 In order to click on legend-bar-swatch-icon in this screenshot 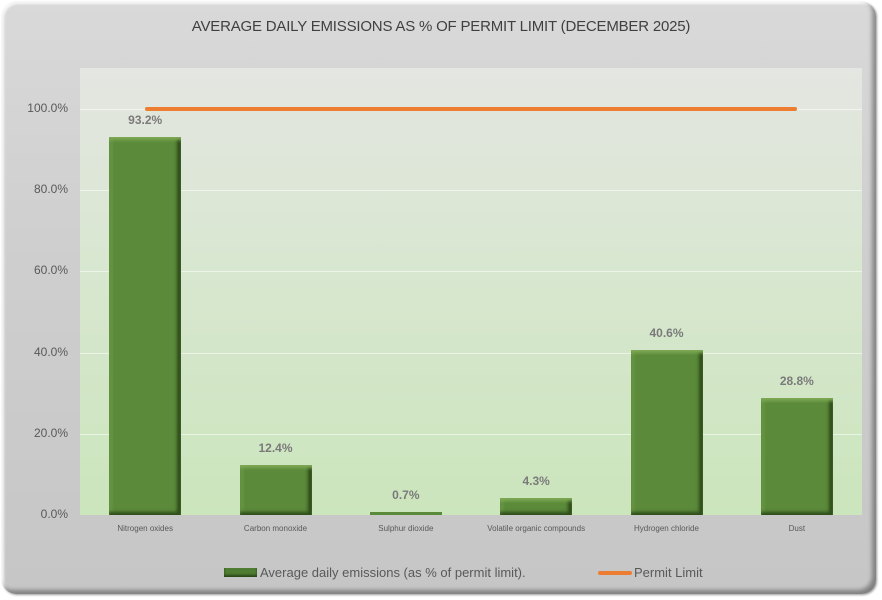, I will do `click(240, 572)`.